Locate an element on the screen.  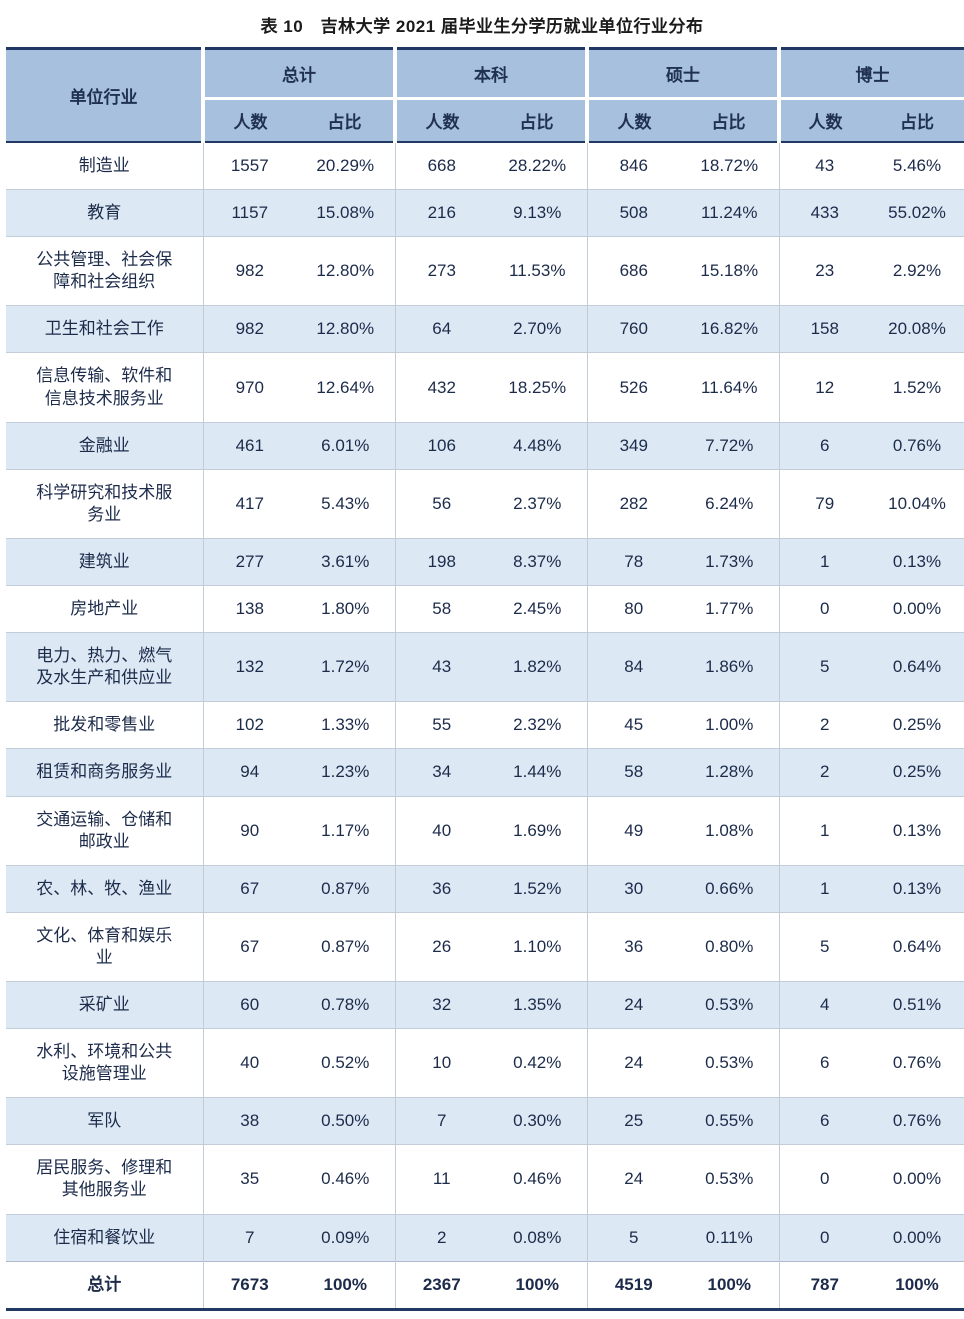
subheader-bachelor-count: 人数 is located at coordinates (440, 120).